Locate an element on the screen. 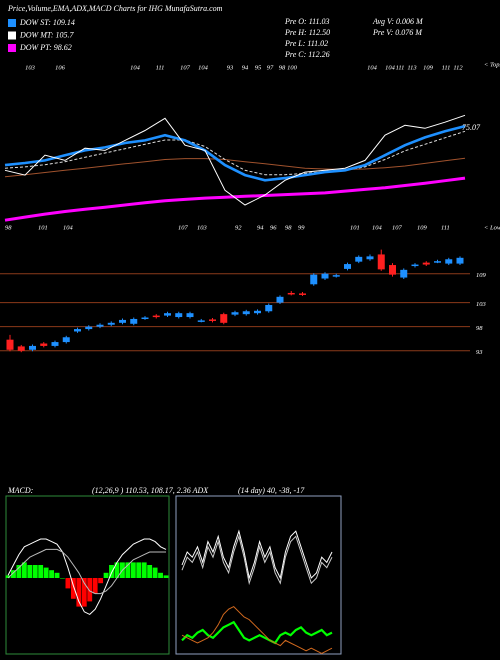  price-label: 97 is located at coordinates (270, 67).